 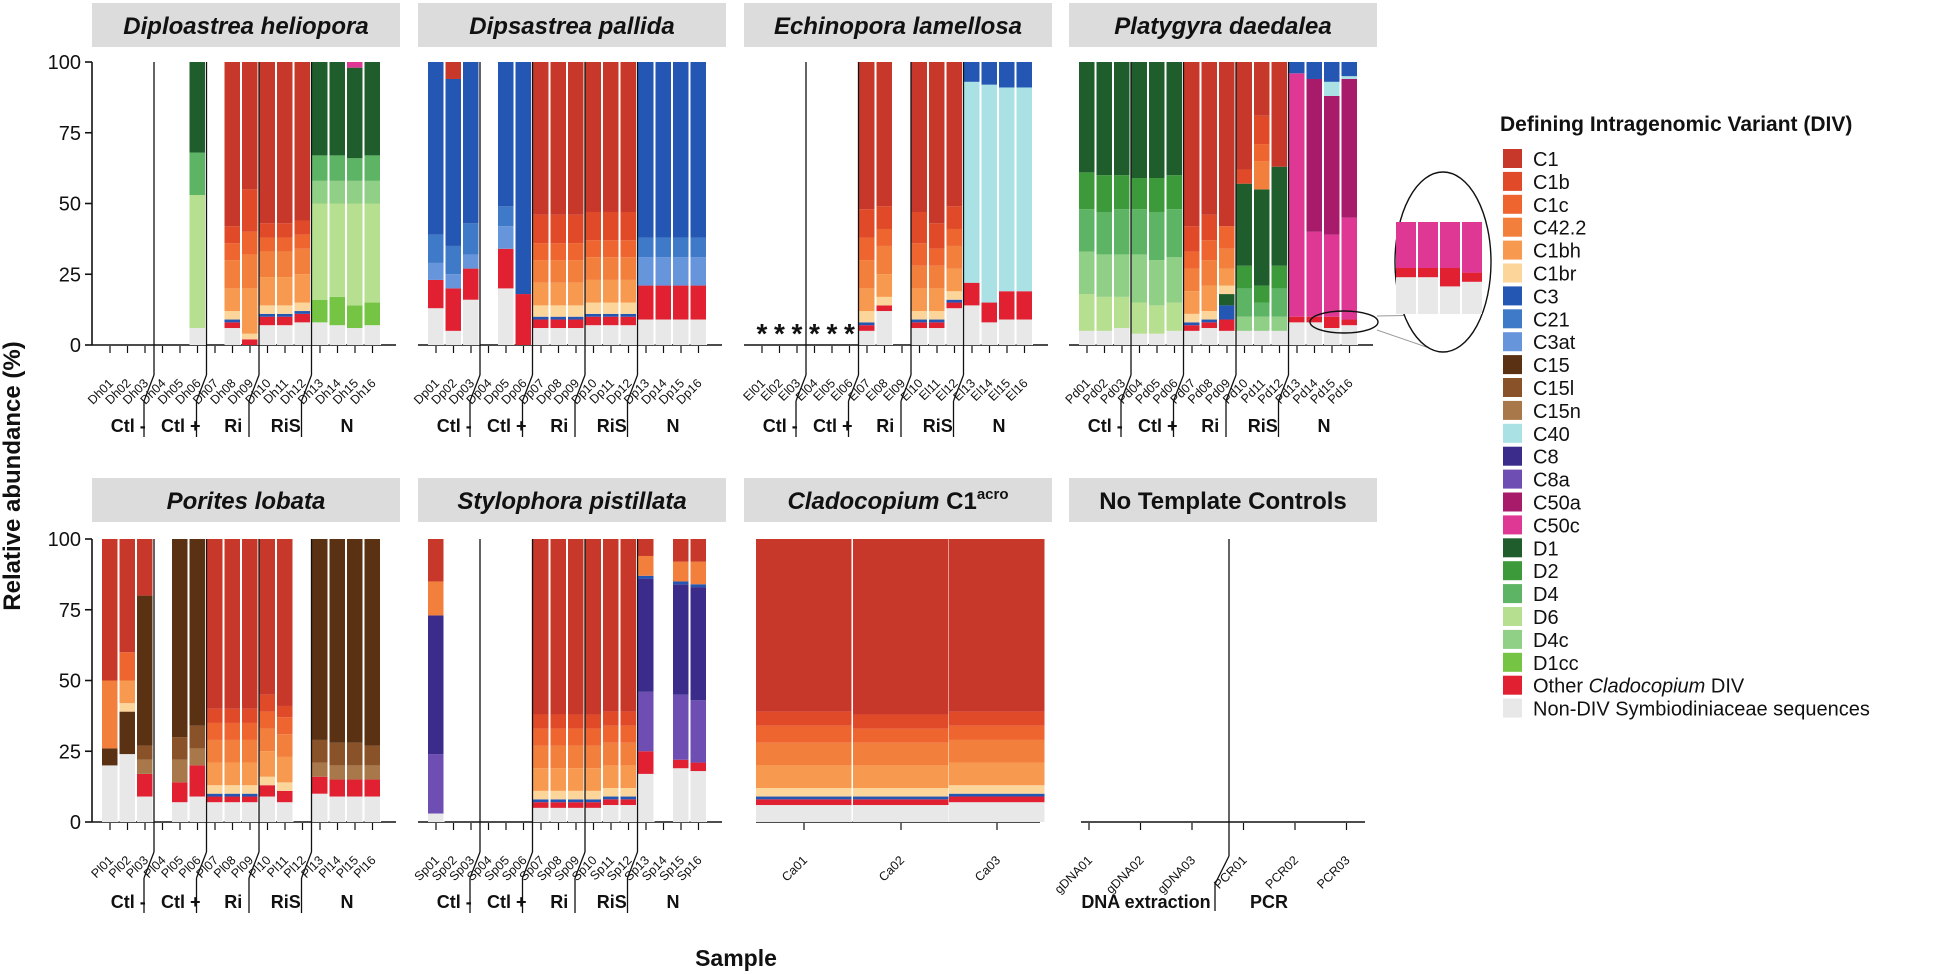 I want to click on legend-label: D4c, so click(x=1551, y=641).